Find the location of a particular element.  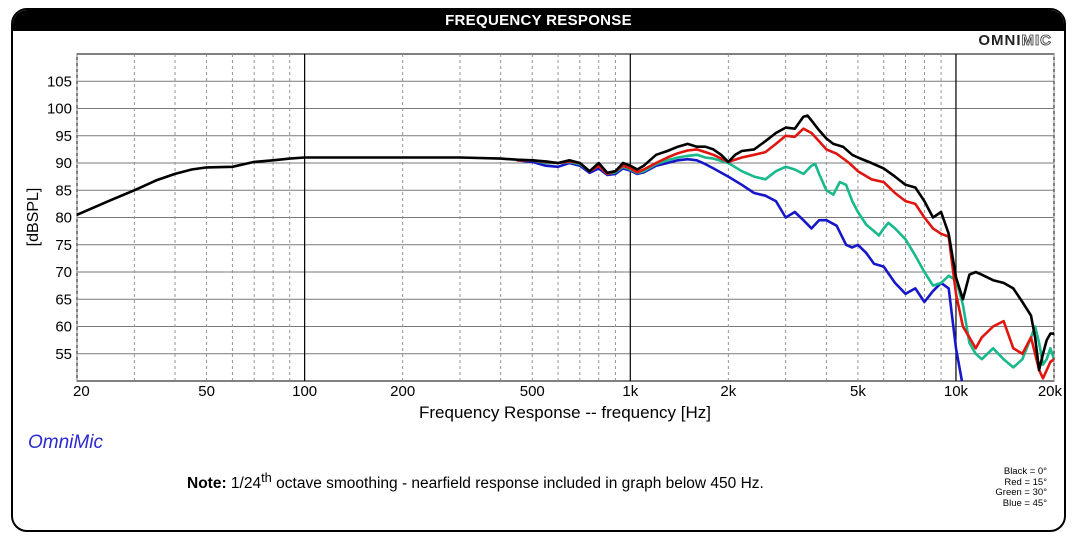

omnimic-logo: OMNIMIC is located at coordinates (1015, 41).